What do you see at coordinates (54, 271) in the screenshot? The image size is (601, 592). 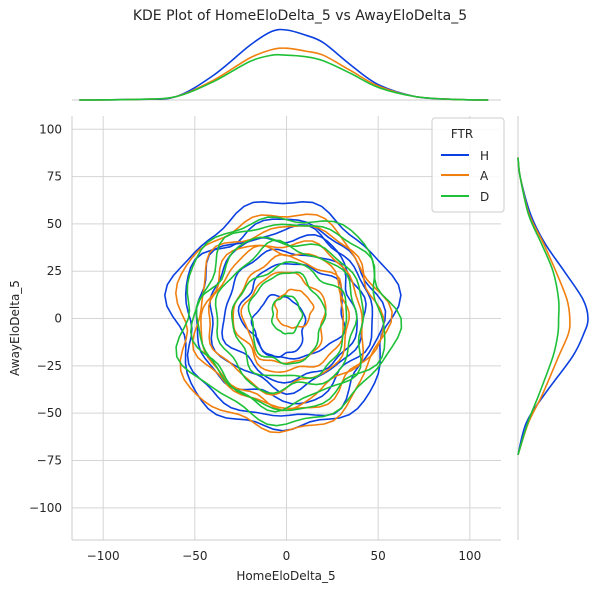 I see `y-tick-label: 25` at bounding box center [54, 271].